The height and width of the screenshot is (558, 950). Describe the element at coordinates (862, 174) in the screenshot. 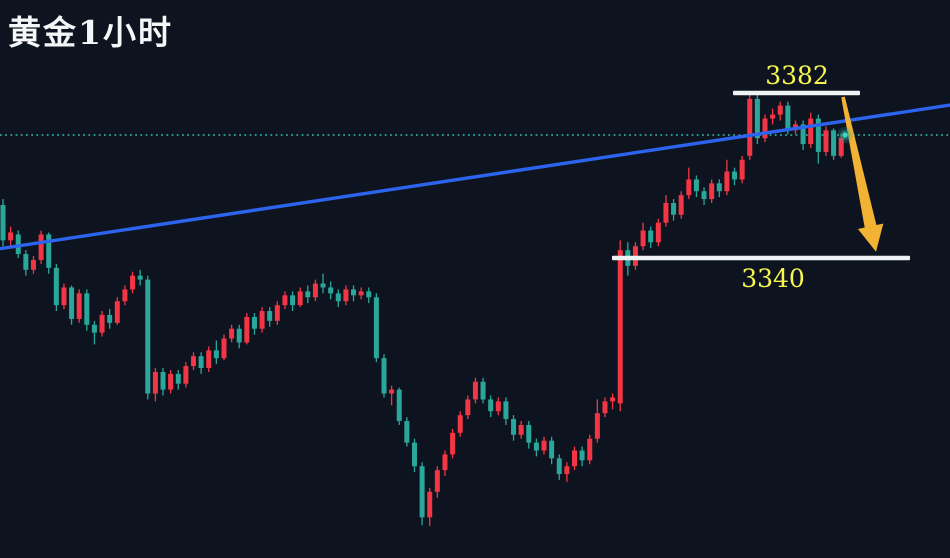

I see `down-arrow-annotation` at that location.